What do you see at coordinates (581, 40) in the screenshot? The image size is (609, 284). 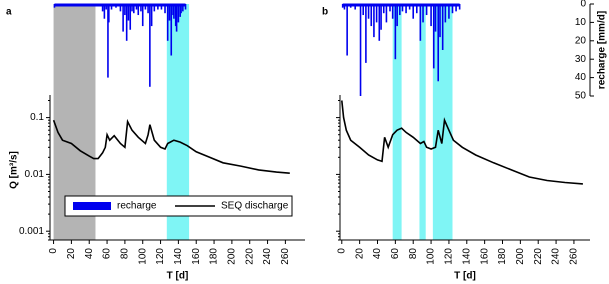 I see `y2-tick-label: 20` at bounding box center [581, 40].